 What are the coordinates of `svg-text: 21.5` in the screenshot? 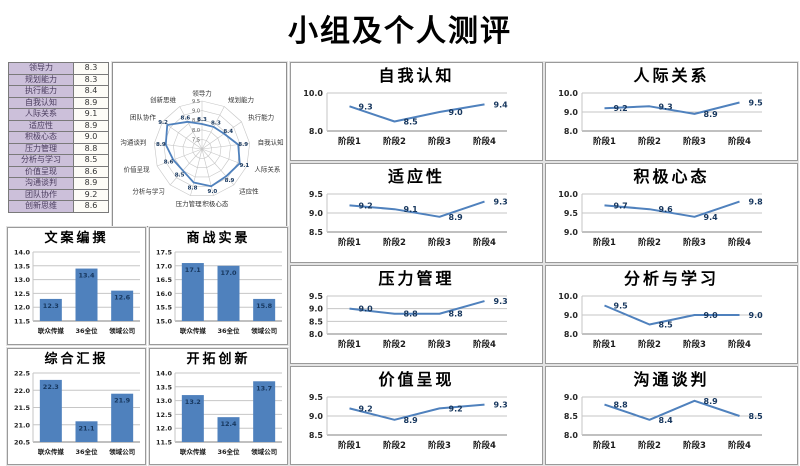 It's located at (21, 408).